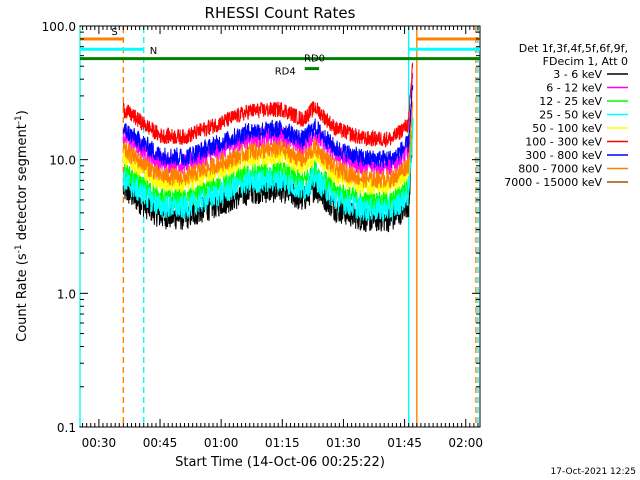  I want to click on state-label-s: S, so click(114, 32).